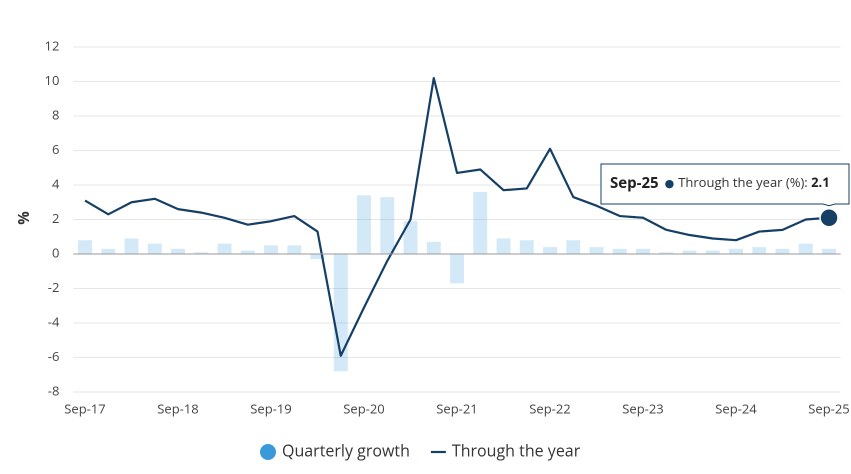  What do you see at coordinates (363, 408) in the screenshot?
I see `x-tick-label: Sep-20` at bounding box center [363, 408].